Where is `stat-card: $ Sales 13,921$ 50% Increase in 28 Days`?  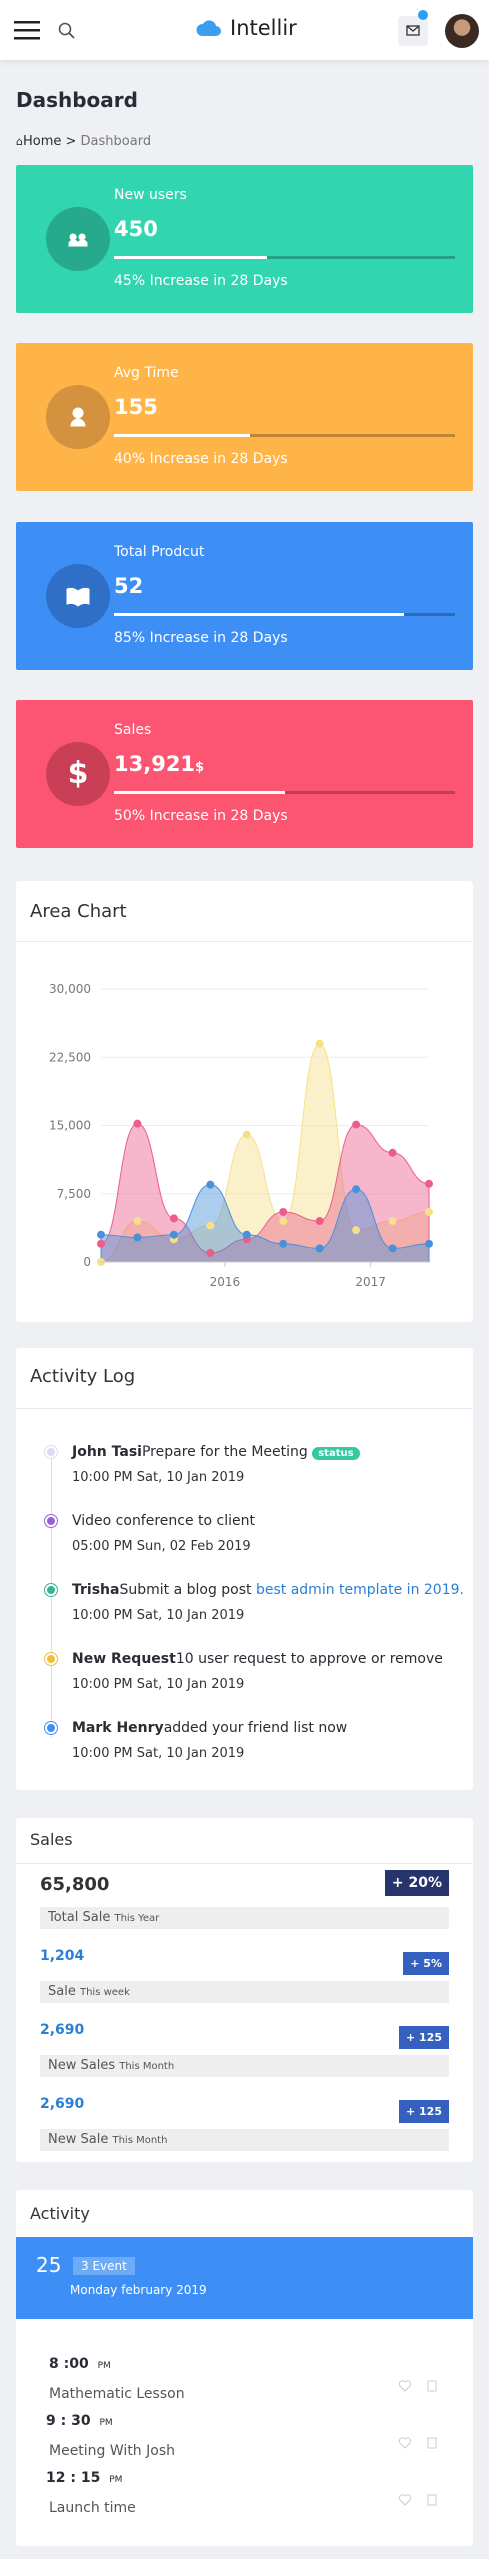 stat-card: $ Sales 13,921$ 50% Increase in 28 Days is located at coordinates (244, 774).